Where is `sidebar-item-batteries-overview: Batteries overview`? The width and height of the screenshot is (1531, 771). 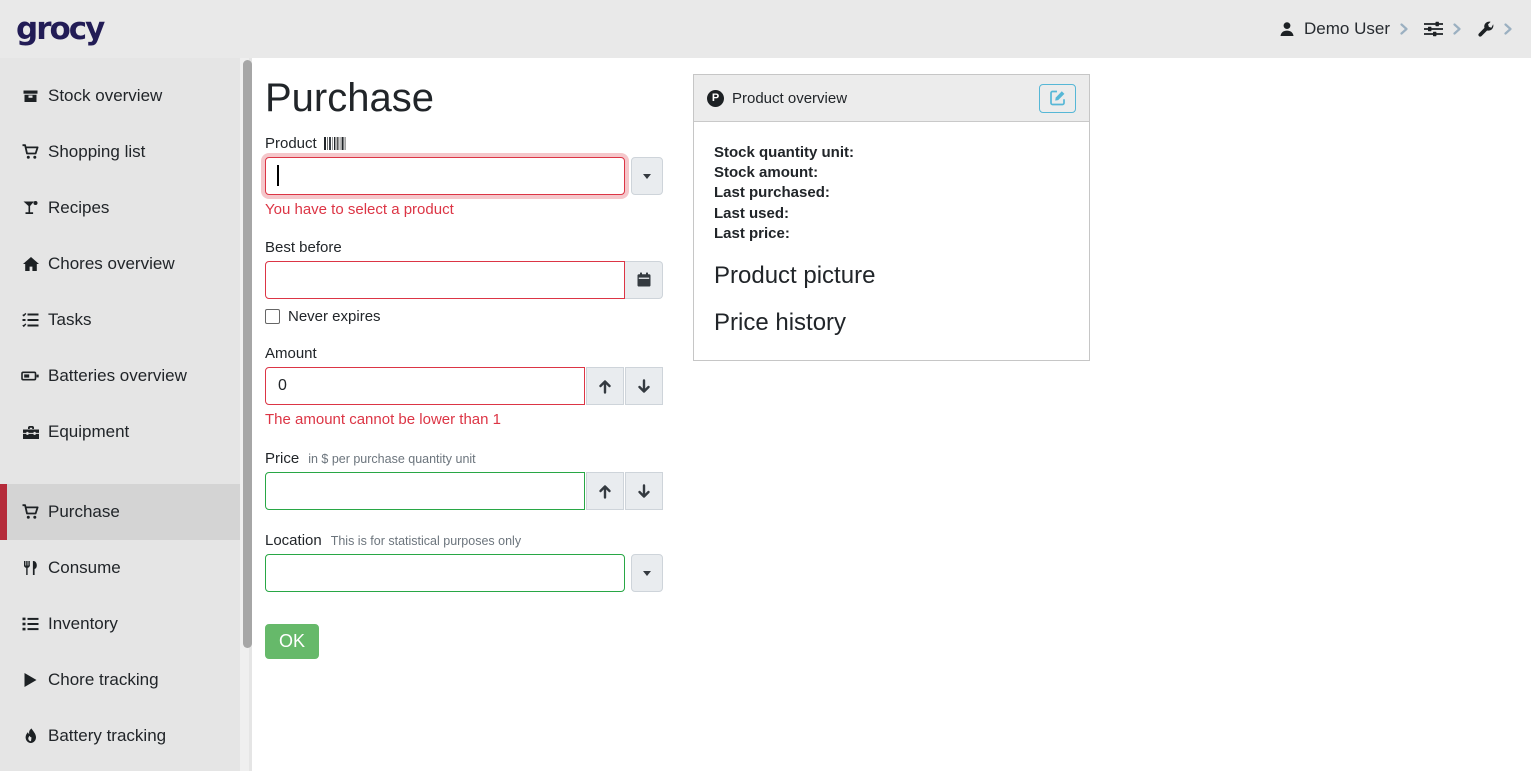
sidebar-item-batteries-overview: Batteries overview is located at coordinates (126, 376).